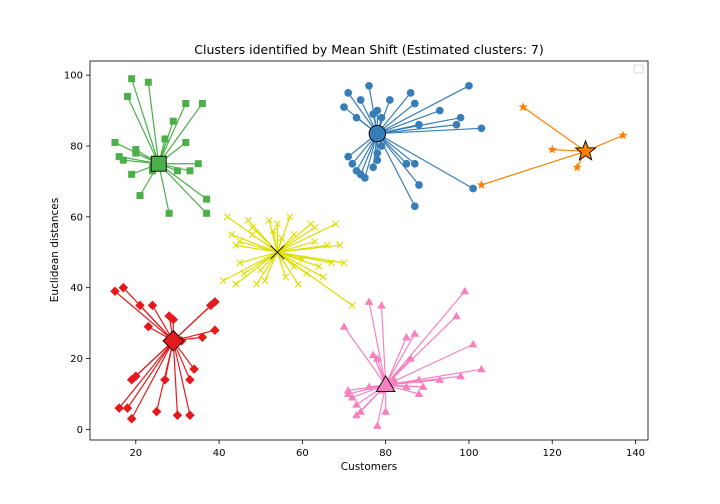  What do you see at coordinates (219, 453) in the screenshot?
I see `x-tick-label: 40` at bounding box center [219, 453].